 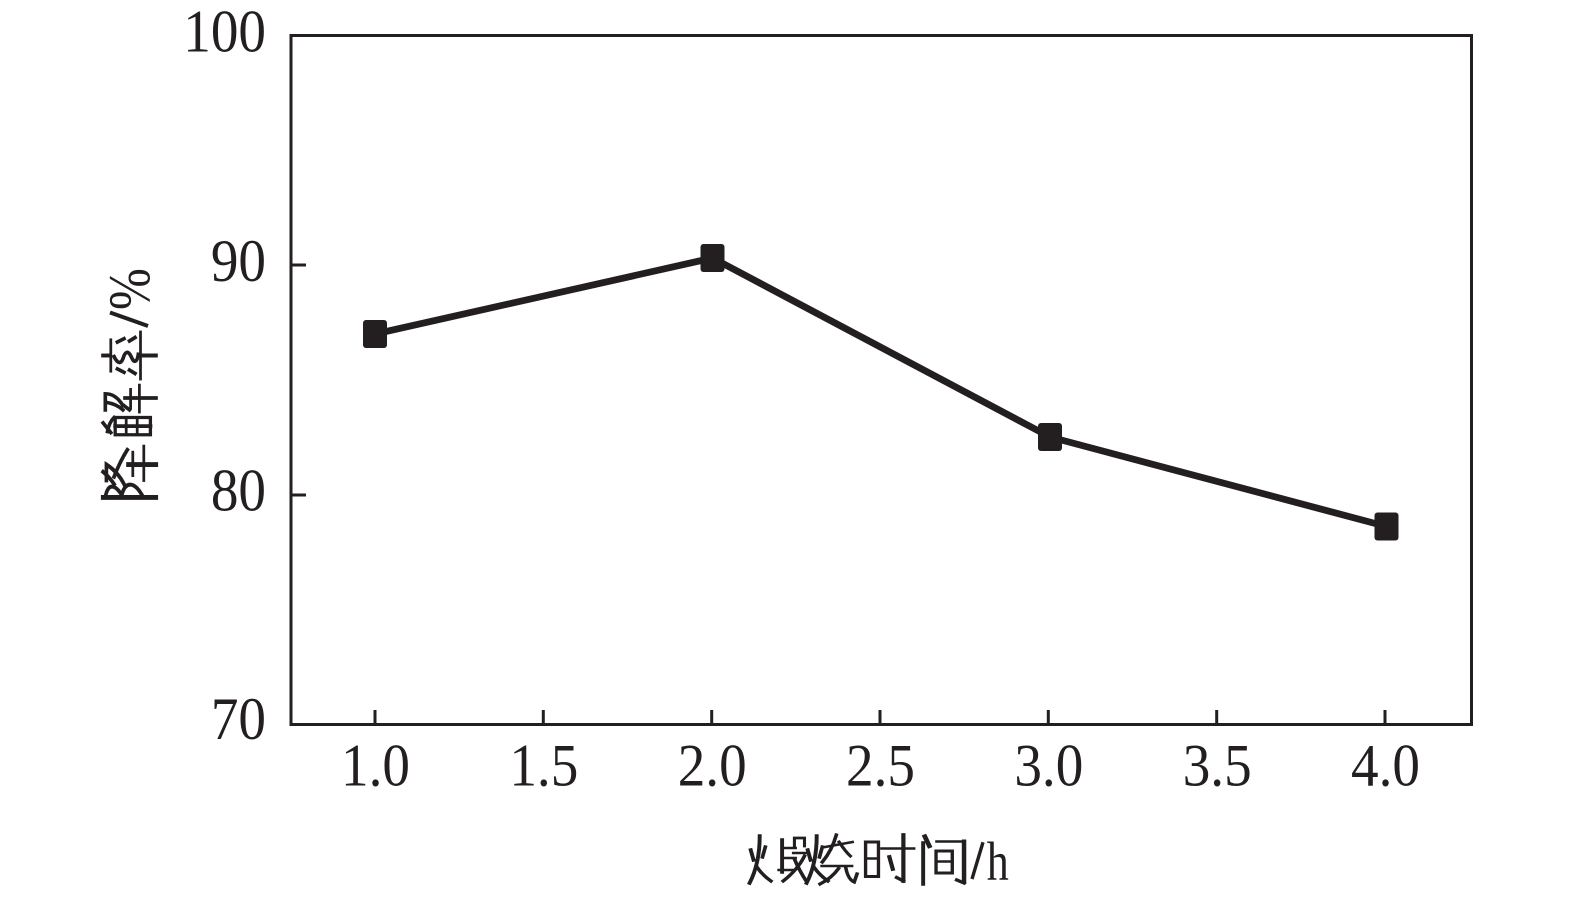 What do you see at coordinates (238, 720) in the screenshot?
I see `svg-text: 70` at bounding box center [238, 720].